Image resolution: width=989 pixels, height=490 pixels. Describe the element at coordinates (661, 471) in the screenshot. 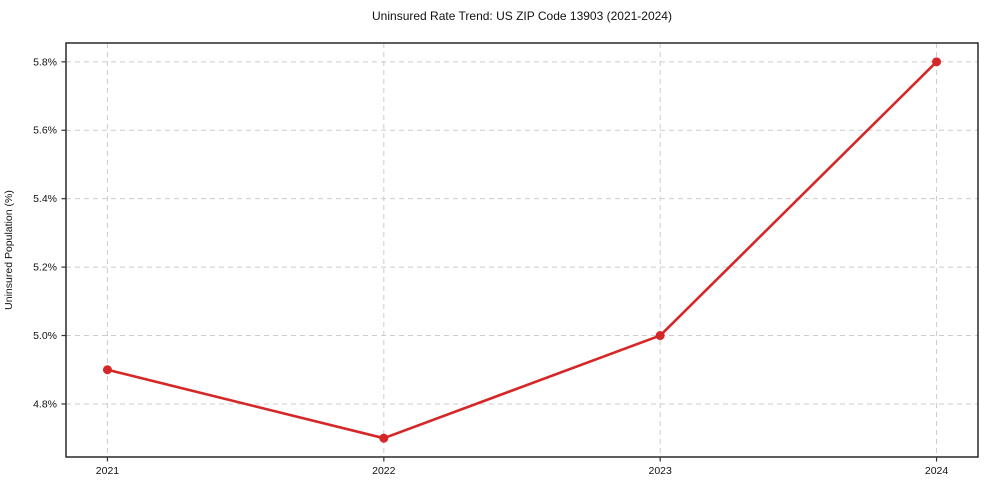

I see `x-tick-label: 2023` at that location.